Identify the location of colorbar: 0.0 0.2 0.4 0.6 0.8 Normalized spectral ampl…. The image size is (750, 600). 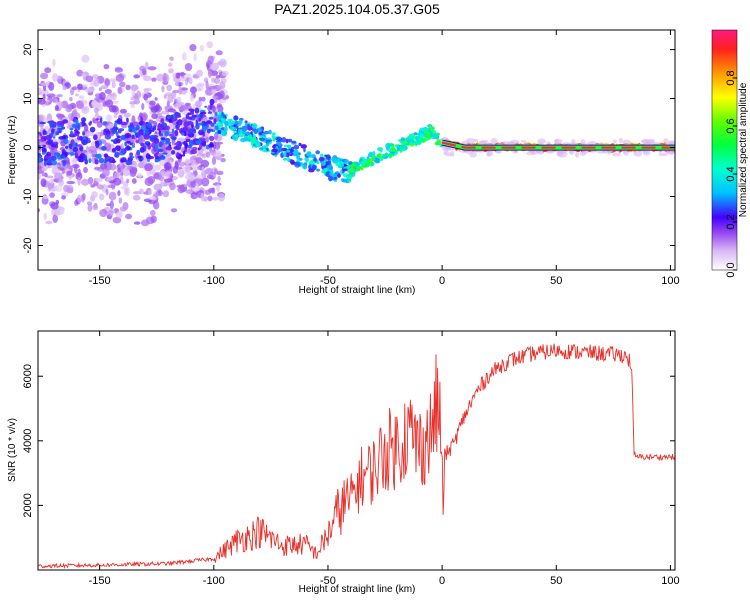
(730, 153).